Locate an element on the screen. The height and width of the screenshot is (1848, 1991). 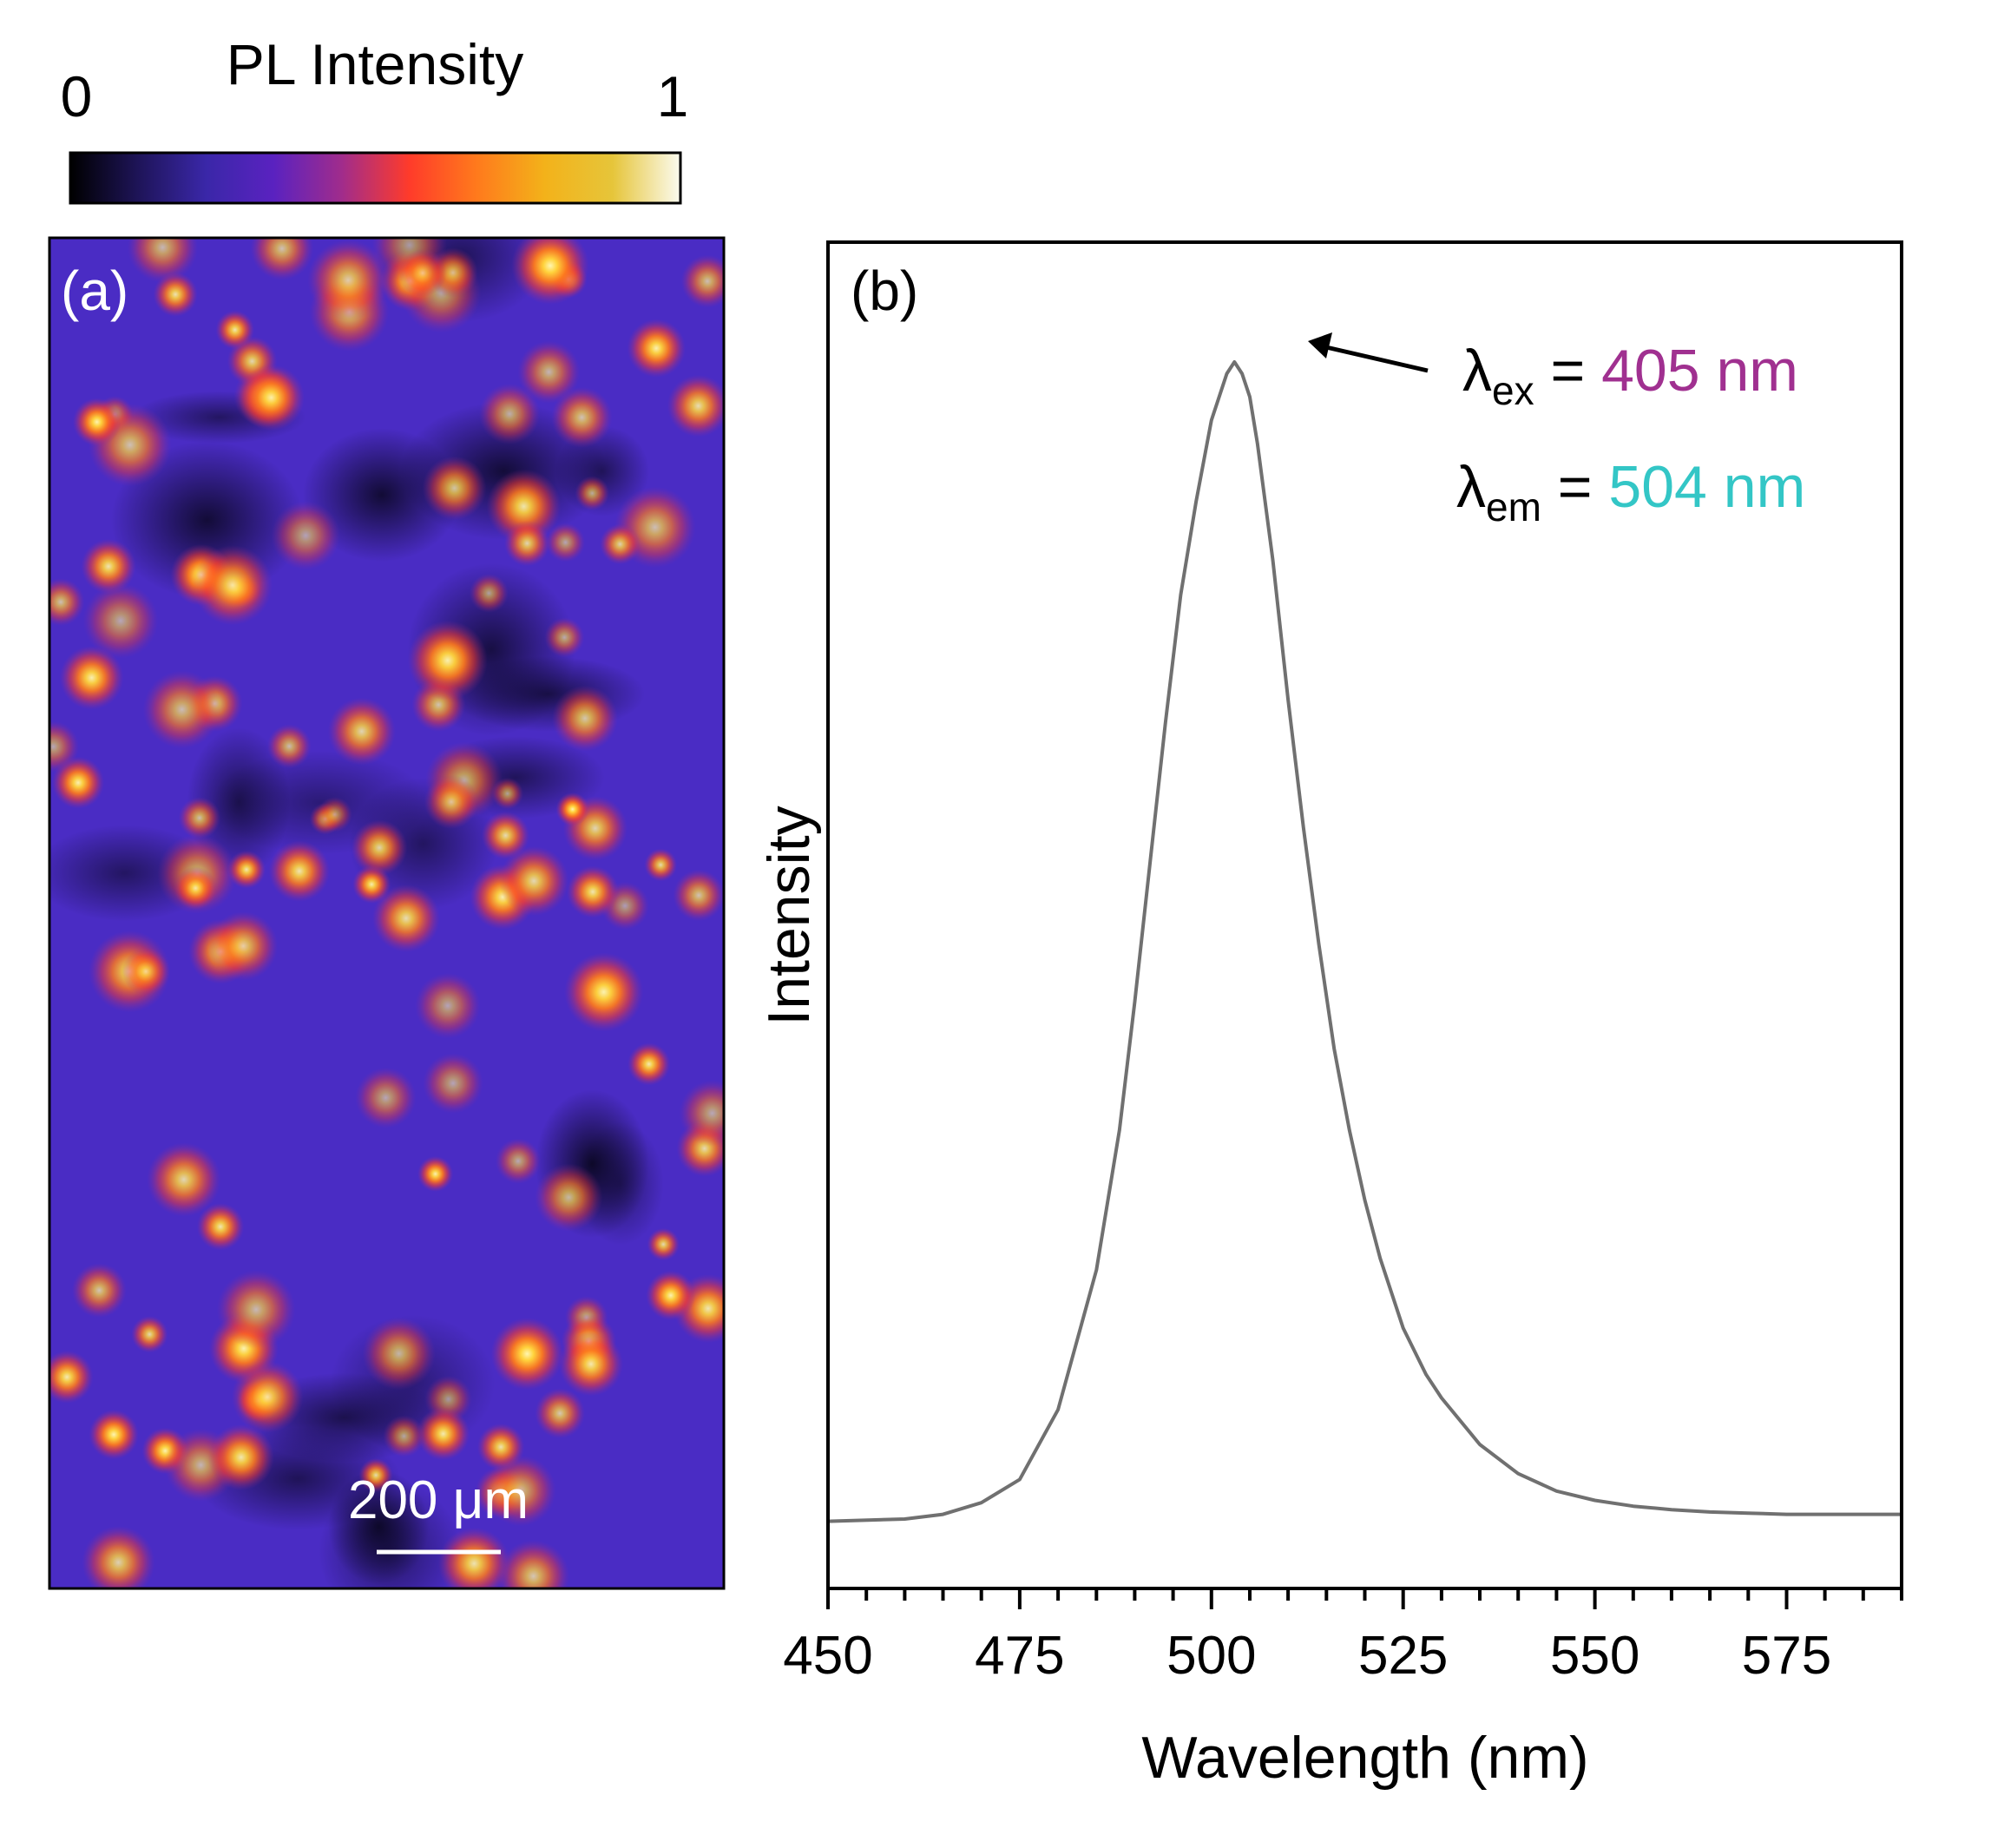
x-tick-label: 550 is located at coordinates (1594, 1656).